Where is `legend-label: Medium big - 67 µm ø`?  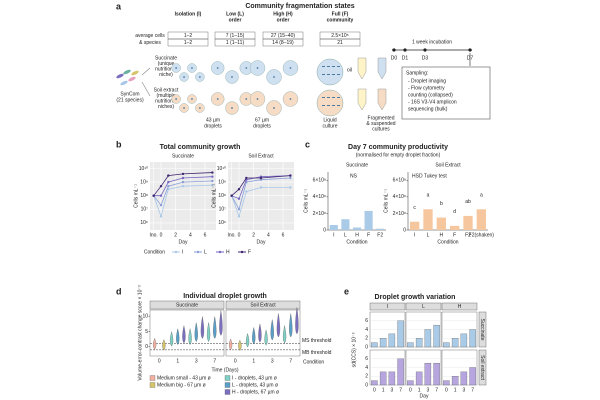
legend-label: Medium big - 67 µm ø is located at coordinates (181, 385).